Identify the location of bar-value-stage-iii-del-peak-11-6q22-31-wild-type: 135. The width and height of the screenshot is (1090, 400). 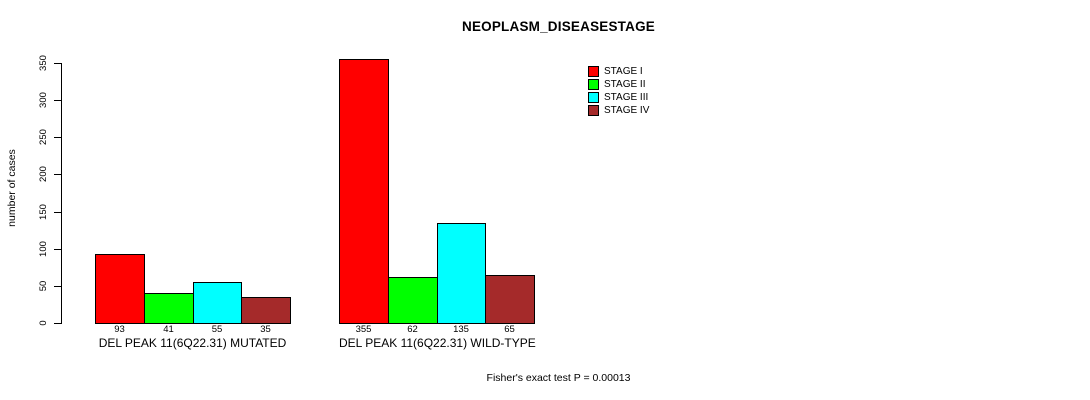
(461, 329).